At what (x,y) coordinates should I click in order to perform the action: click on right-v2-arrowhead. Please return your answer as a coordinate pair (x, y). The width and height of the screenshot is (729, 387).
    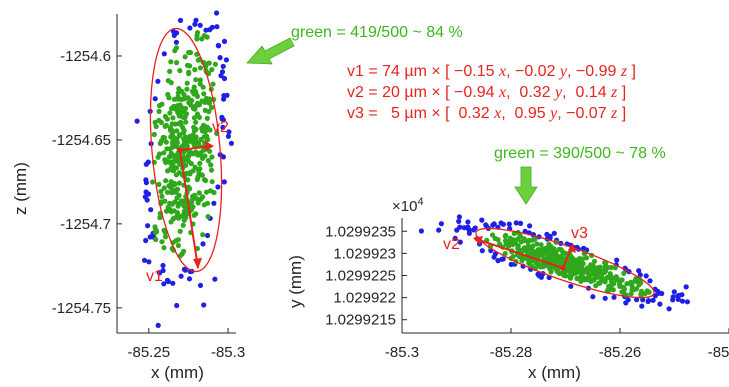
    Looking at the image, I should click on (478, 240).